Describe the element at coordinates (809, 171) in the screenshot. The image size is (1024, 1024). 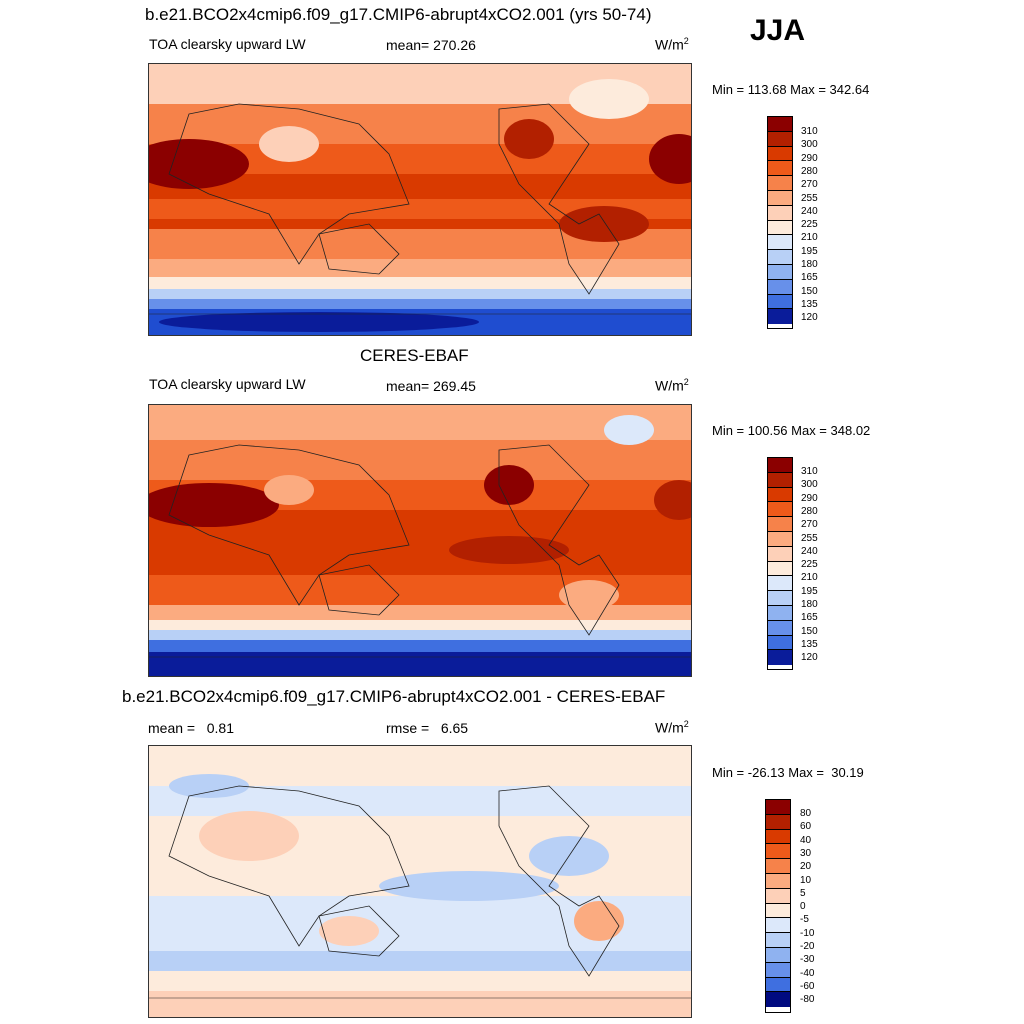
I see `cb1-tick: 280` at that location.